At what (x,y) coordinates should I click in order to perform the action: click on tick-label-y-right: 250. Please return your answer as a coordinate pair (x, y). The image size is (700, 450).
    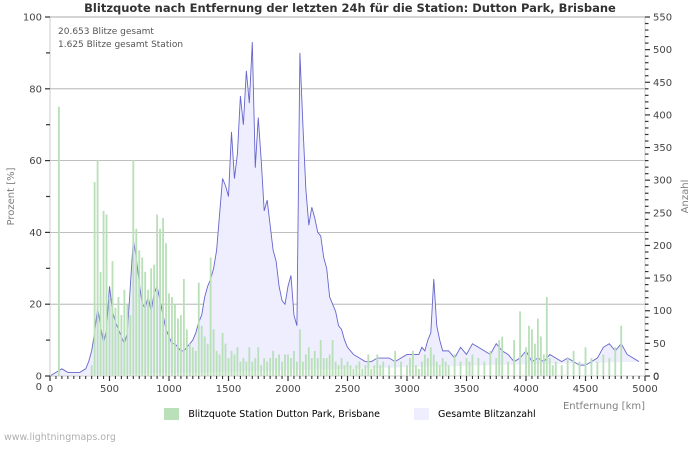
    Looking at the image, I should click on (662, 213).